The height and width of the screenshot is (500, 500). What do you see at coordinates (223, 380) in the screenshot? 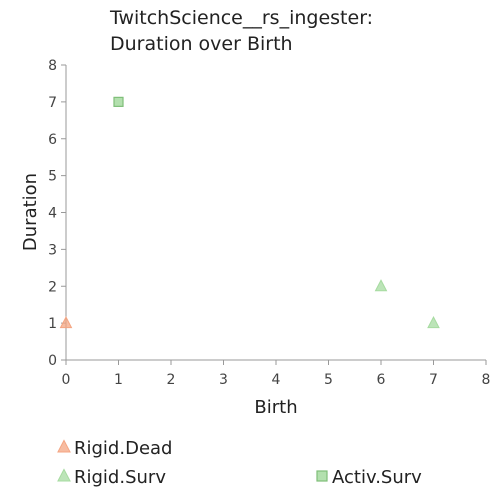
I see `x-tick-label: 3` at bounding box center [223, 380].